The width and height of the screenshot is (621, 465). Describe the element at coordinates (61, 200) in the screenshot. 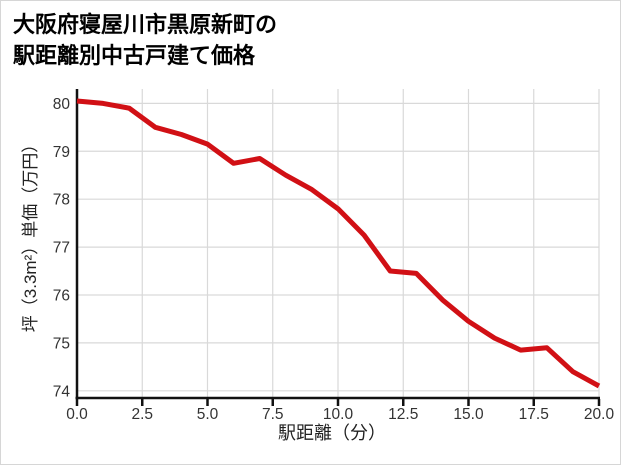

I see `tick-label-y-78: 78` at that location.